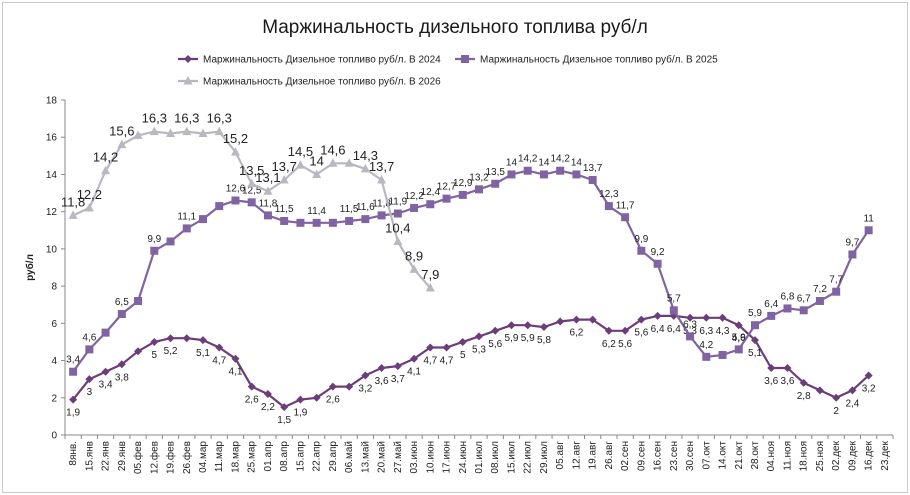 Image resolution: width=910 pixels, height=495 pixels. What do you see at coordinates (528, 457) in the screenshot?
I see `x-tick-label: 22.июл` at bounding box center [528, 457].